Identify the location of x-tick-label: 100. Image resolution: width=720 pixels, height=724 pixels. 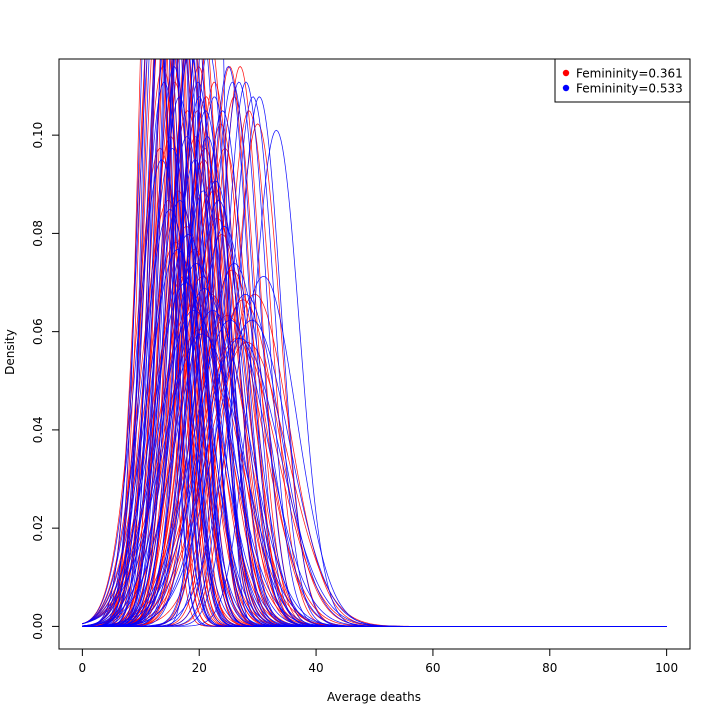
(666, 668).